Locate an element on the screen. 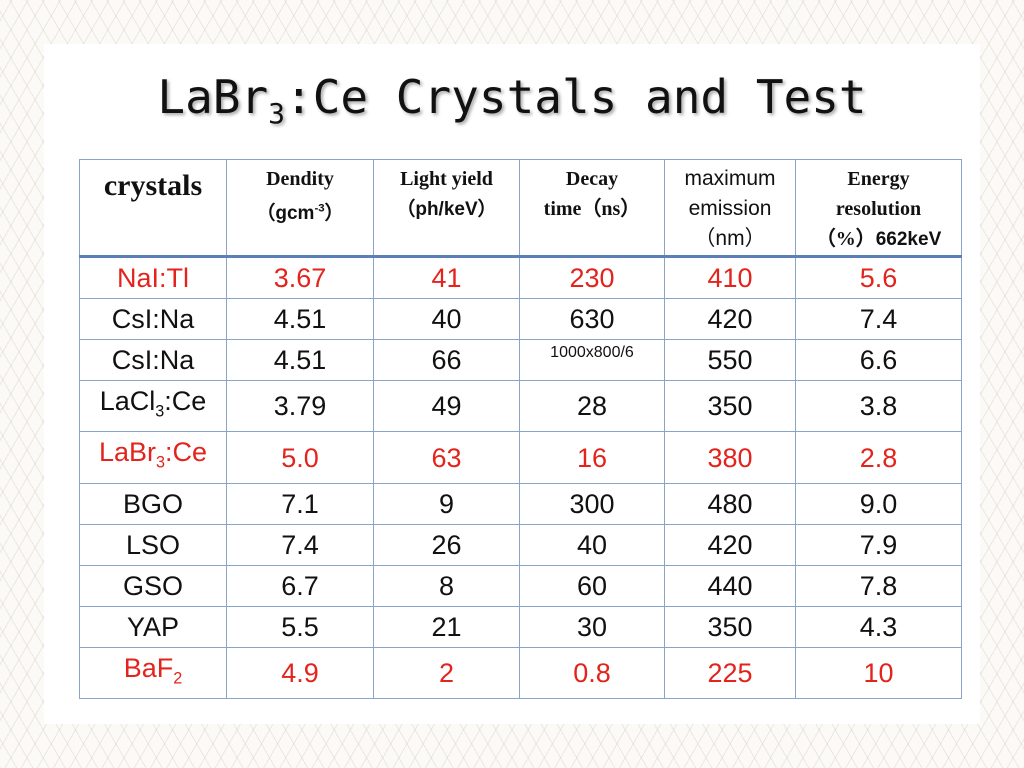  table-row: YAP 5.5 21 30 350 4.3 is located at coordinates (520, 626).